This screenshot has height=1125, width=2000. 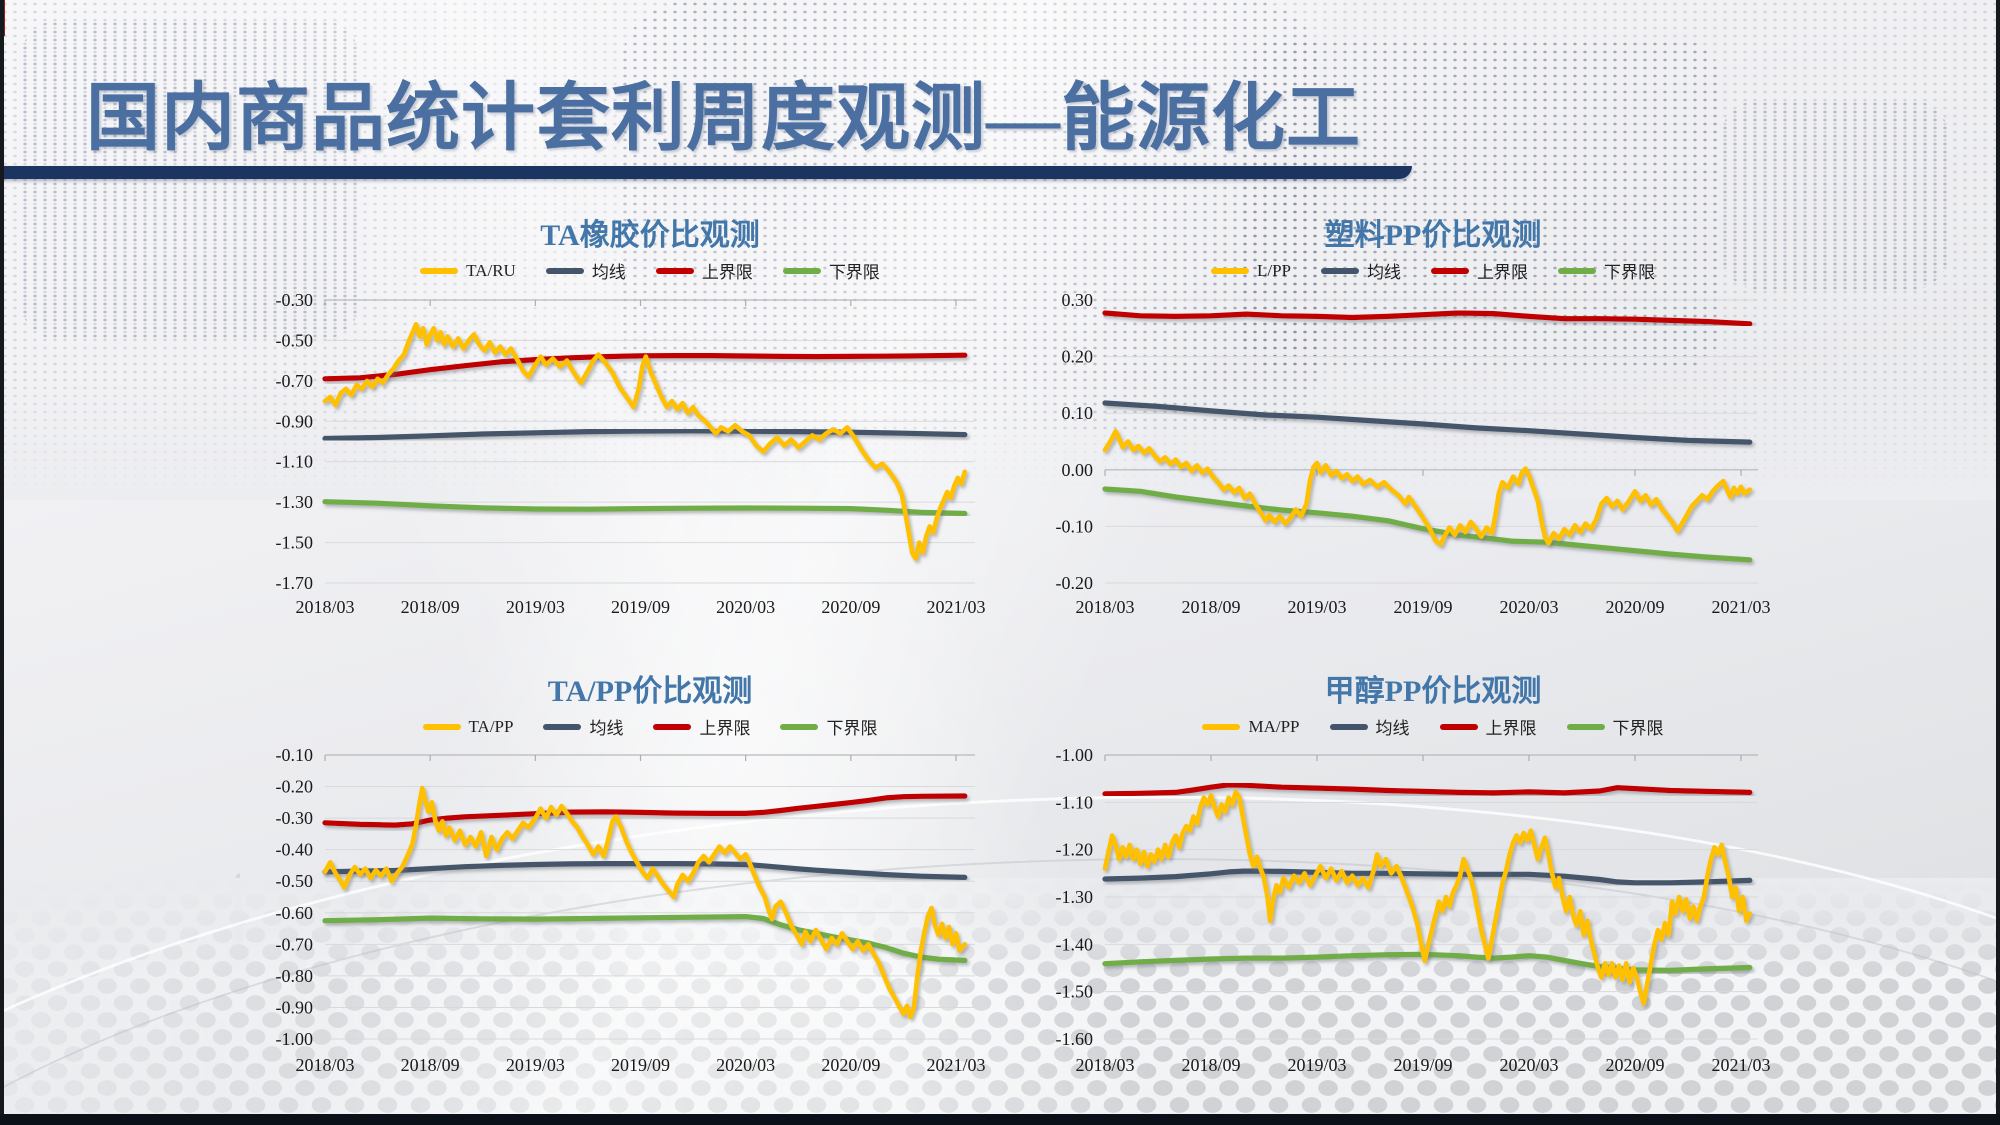 I want to click on y-tick-label: -0.70, so click(x=295, y=381).